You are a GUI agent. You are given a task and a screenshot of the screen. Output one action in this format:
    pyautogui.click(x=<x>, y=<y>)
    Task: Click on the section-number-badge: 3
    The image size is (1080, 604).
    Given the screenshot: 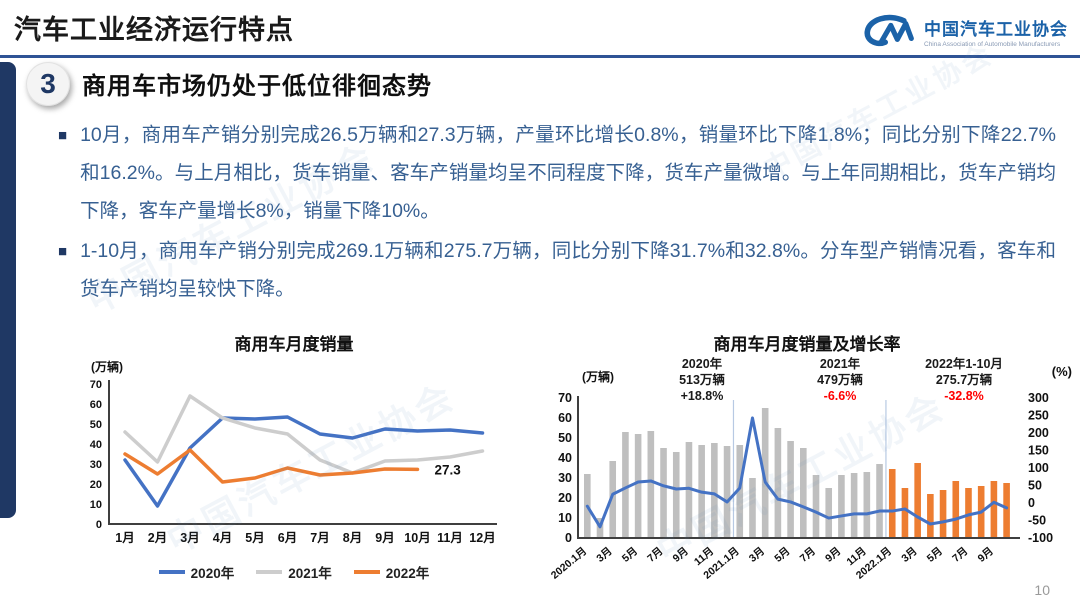 What is the action you would take?
    pyautogui.click(x=48, y=84)
    